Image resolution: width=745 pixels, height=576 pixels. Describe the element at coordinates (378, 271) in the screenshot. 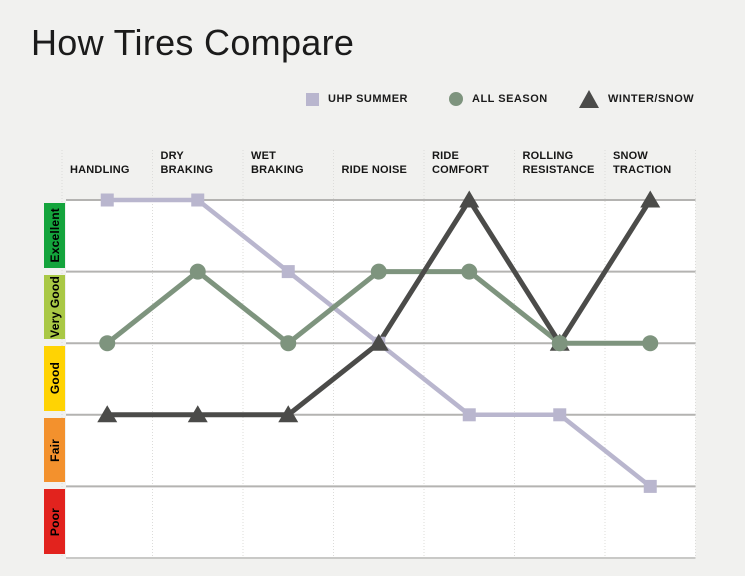

I see `marker-all-season-ride-noise` at that location.